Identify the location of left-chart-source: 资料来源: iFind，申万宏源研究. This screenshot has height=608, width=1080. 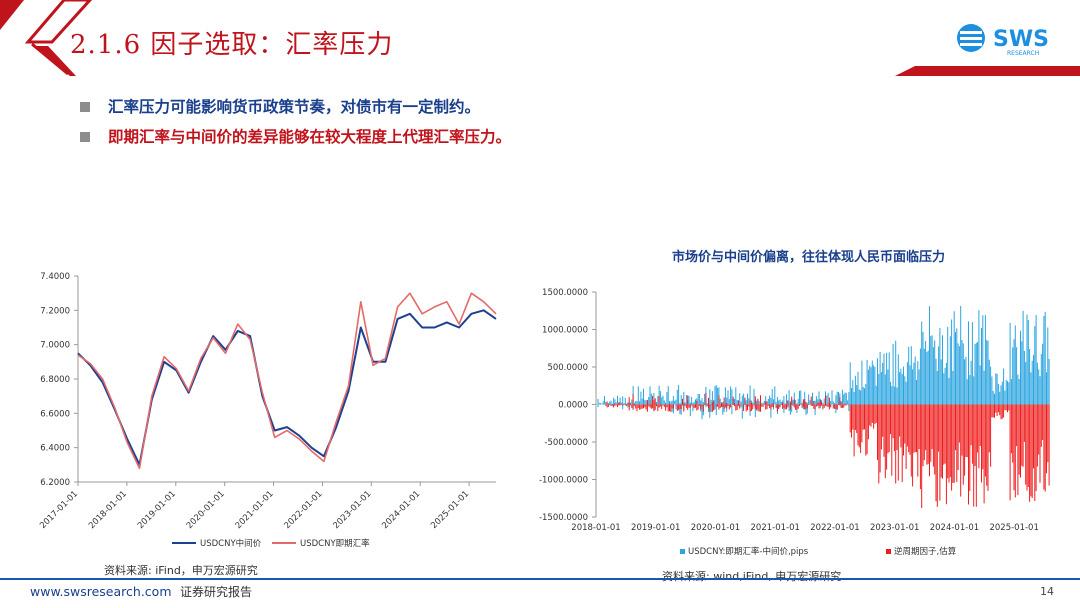
(181, 570).